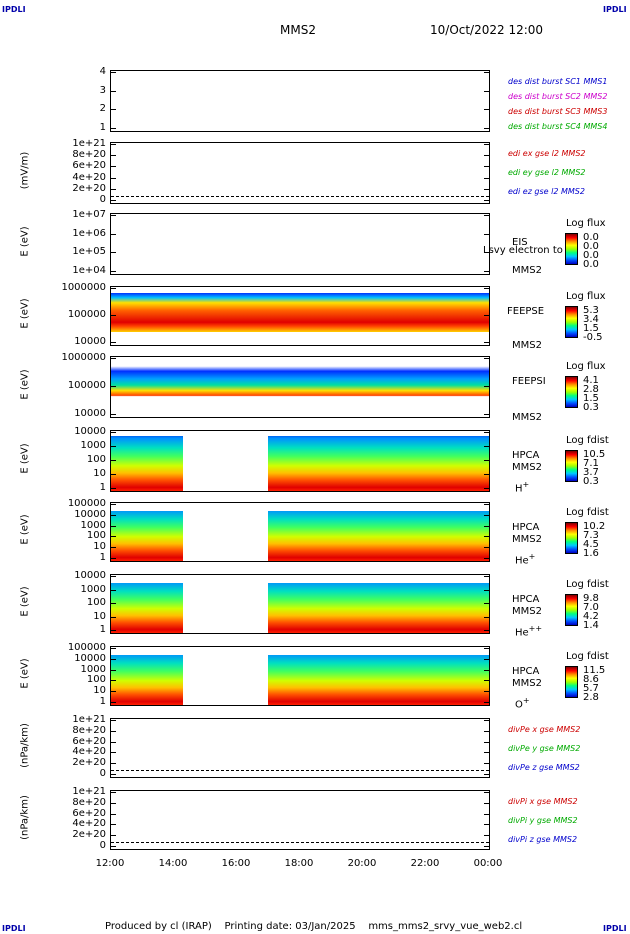 The height and width of the screenshot is (934, 630). I want to click on colorbar-6-title: Log fdist, so click(587, 440).